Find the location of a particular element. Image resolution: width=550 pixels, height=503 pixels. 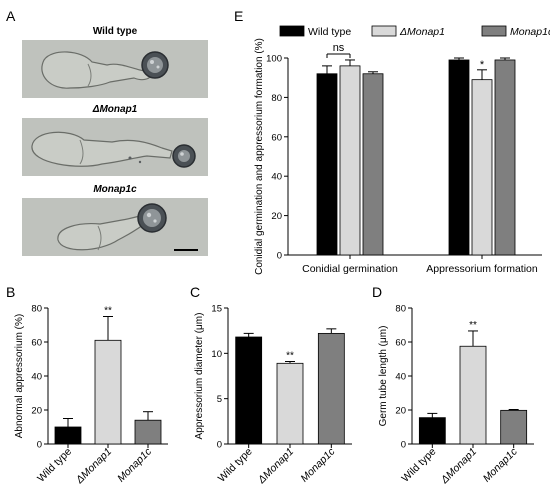

y-tick-label-d: 60 is located at coordinates (400, 343).